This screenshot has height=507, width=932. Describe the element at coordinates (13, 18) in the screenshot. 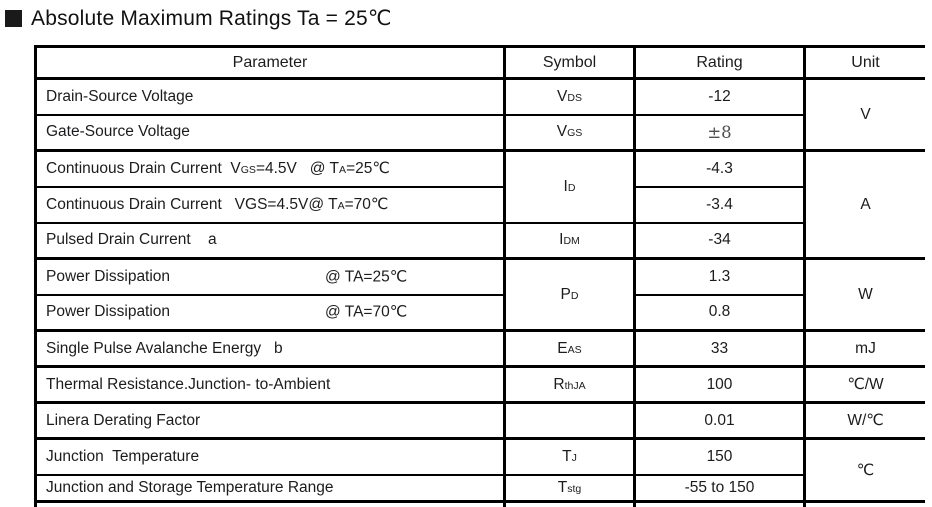

I see `section-marker-icon` at that location.